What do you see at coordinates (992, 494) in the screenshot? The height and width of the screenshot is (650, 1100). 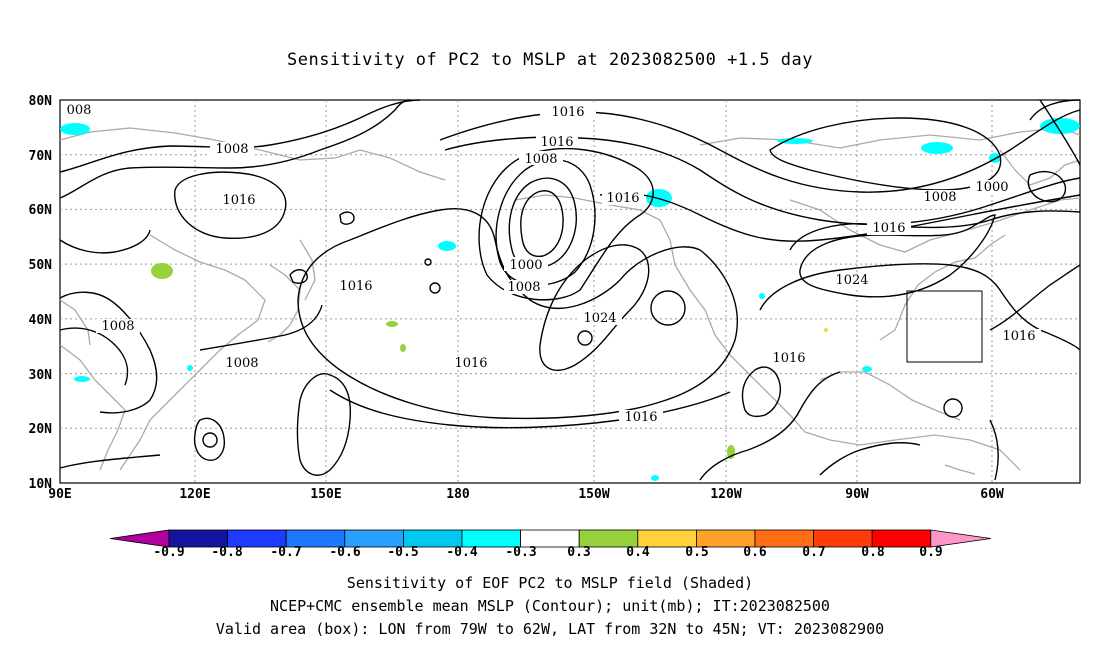 I see `lon-label: 60W` at bounding box center [992, 494].